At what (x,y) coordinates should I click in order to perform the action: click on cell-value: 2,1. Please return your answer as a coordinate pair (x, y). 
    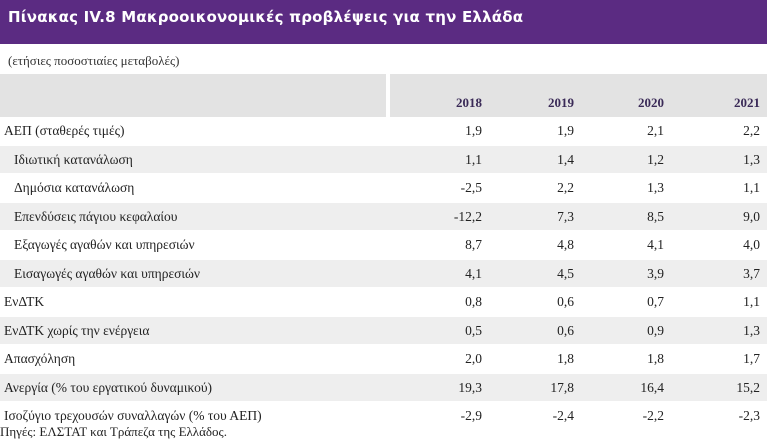
    Looking at the image, I should click on (655, 130).